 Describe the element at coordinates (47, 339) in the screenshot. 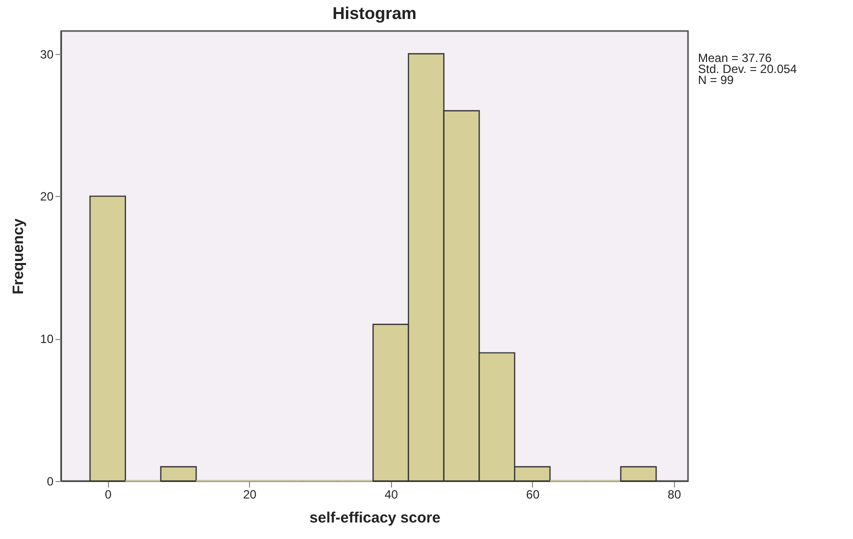

I see `y-tick-label: 10` at that location.